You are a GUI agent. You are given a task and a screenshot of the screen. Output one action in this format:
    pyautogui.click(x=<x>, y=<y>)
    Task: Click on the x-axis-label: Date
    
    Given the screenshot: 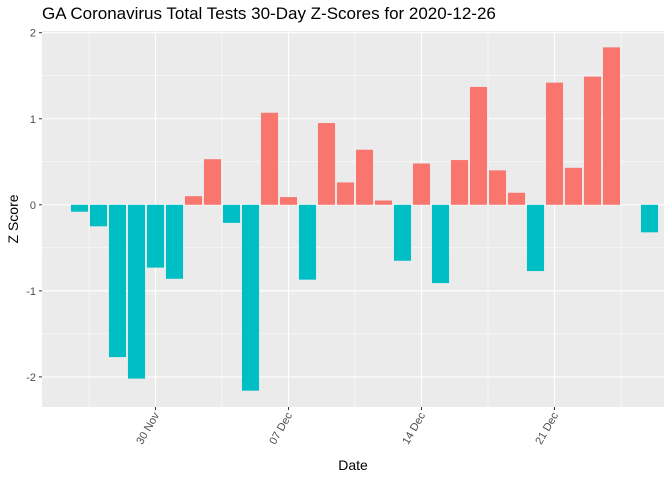 What is the action you would take?
    pyautogui.click(x=353, y=465)
    